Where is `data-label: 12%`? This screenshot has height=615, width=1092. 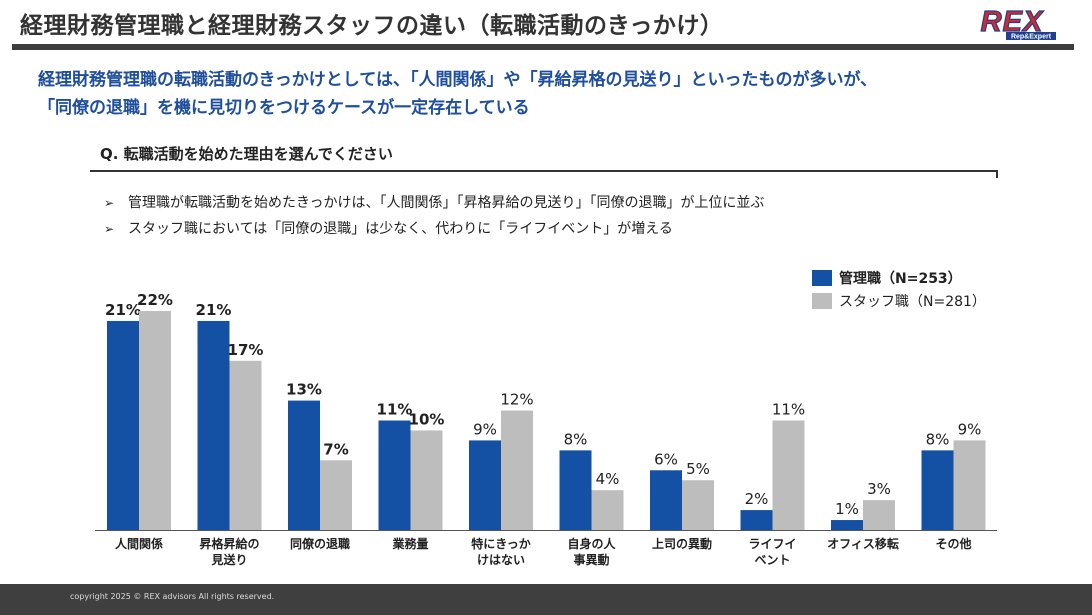
data-label: 12% is located at coordinates (516, 400).